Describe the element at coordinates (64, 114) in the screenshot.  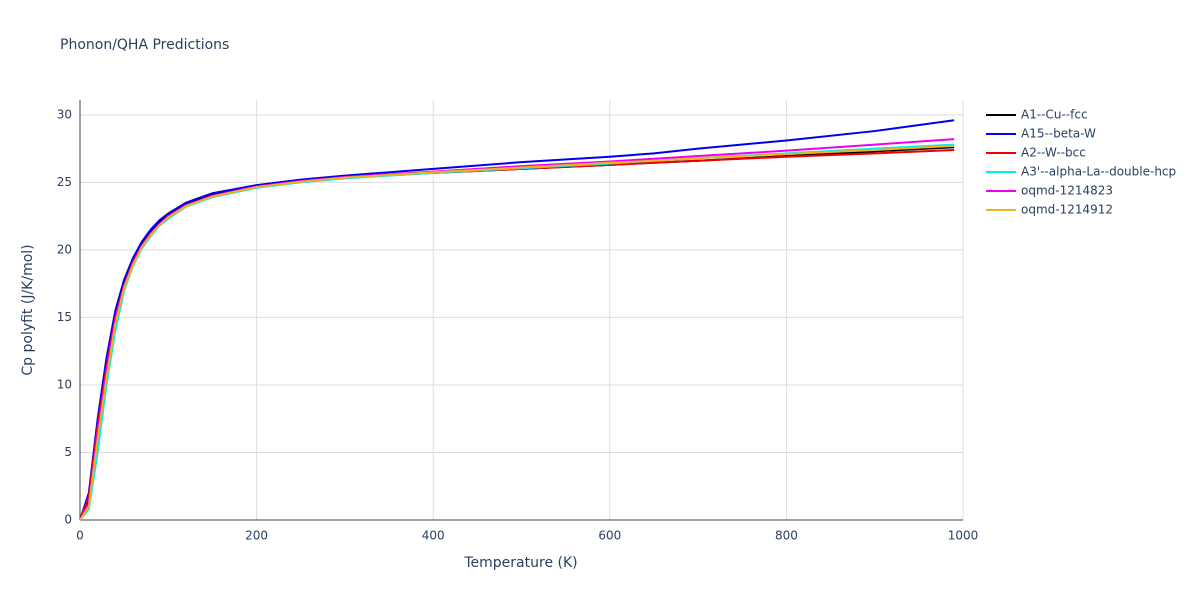
I see `y-tick-label: 30` at that location.